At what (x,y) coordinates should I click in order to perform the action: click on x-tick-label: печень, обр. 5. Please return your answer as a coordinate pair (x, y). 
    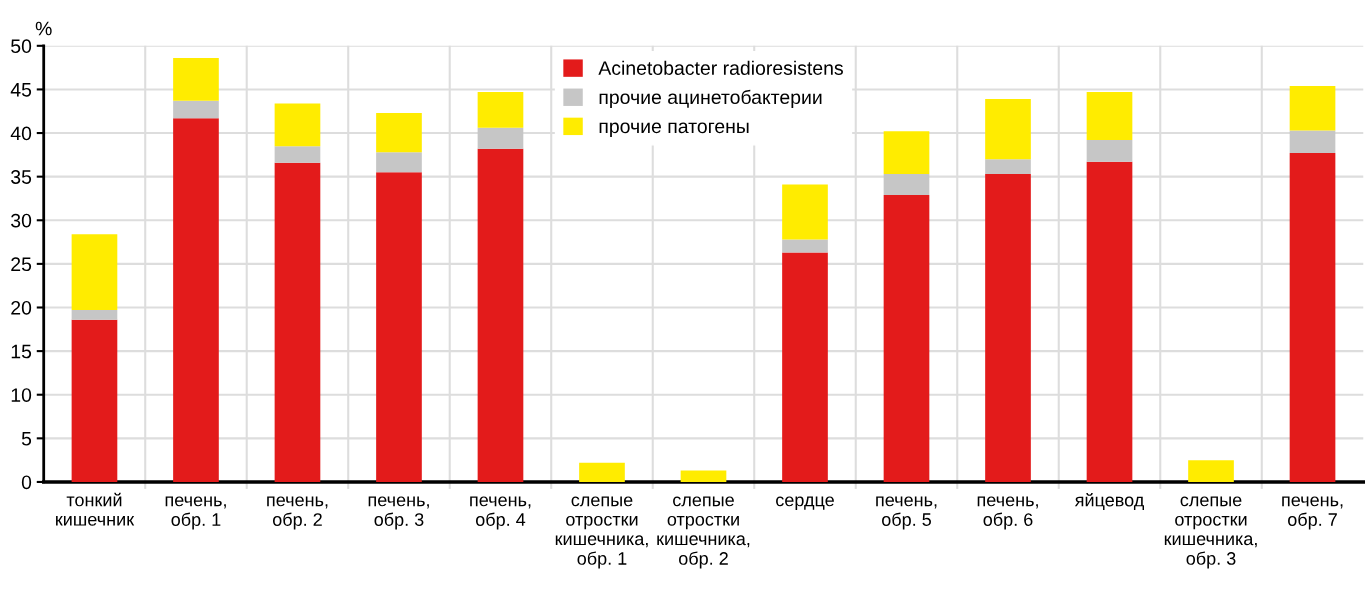
    Looking at the image, I should click on (906, 513).